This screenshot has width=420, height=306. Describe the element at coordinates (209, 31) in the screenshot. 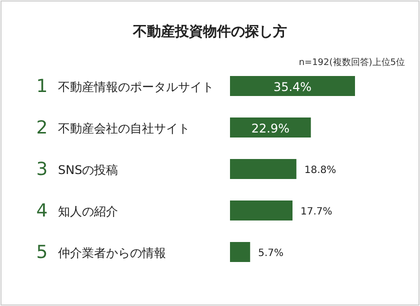

I see `chart-title: 不動産投資物件の探し方` at that location.